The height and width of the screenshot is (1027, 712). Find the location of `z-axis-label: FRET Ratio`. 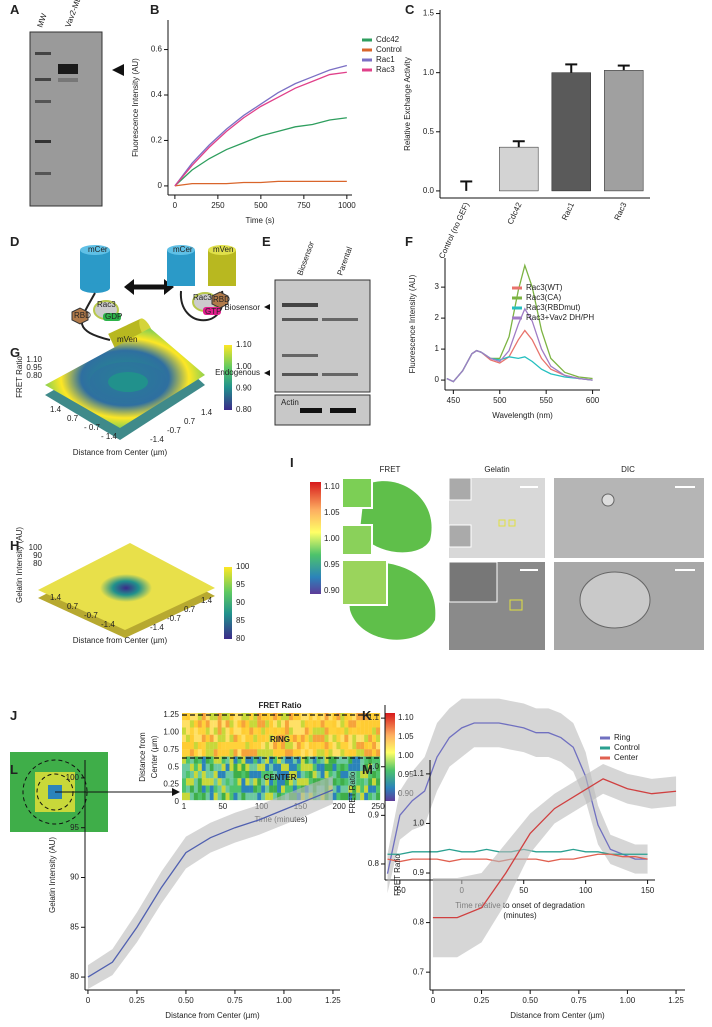

z-axis-label: FRET Ratio is located at coordinates (19, 377).